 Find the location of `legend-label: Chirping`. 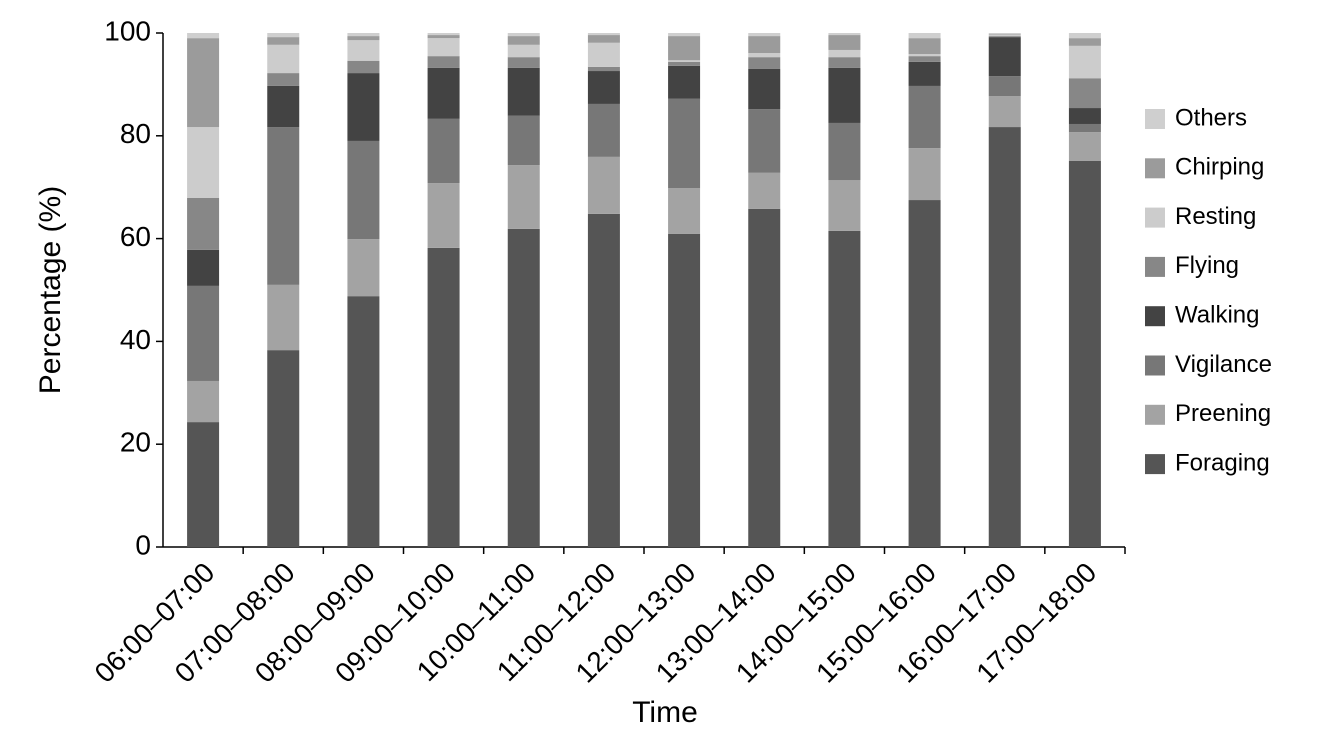

legend-label: Chirping is located at coordinates (1219, 167).